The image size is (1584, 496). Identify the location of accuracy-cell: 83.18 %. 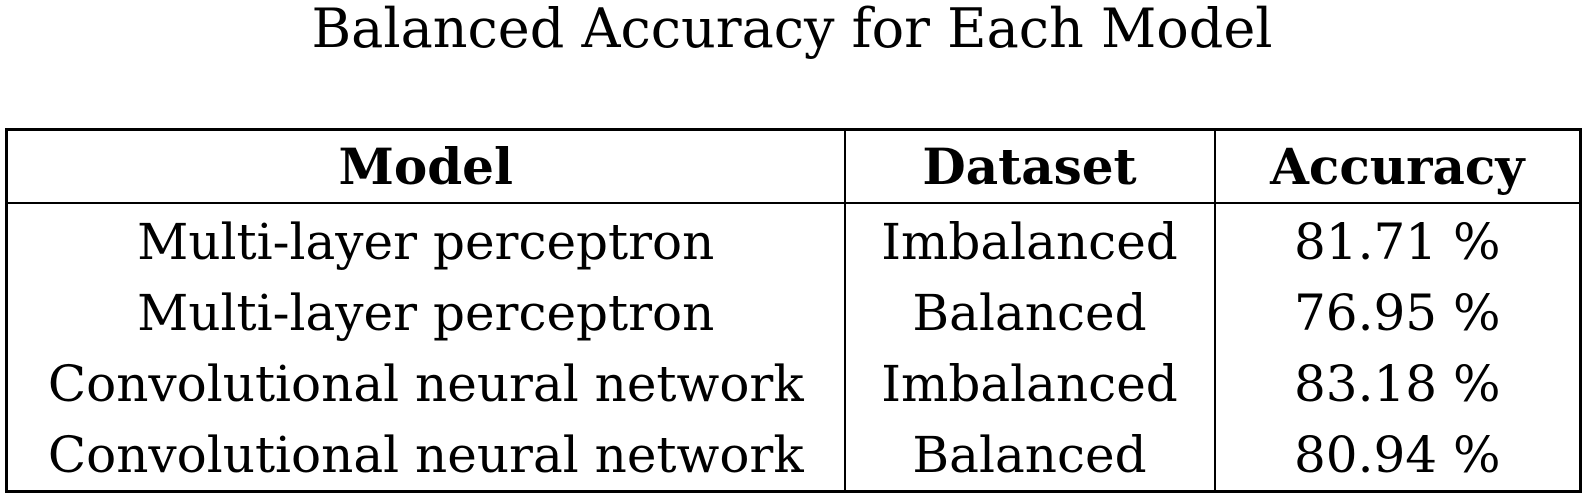
(1397, 383).